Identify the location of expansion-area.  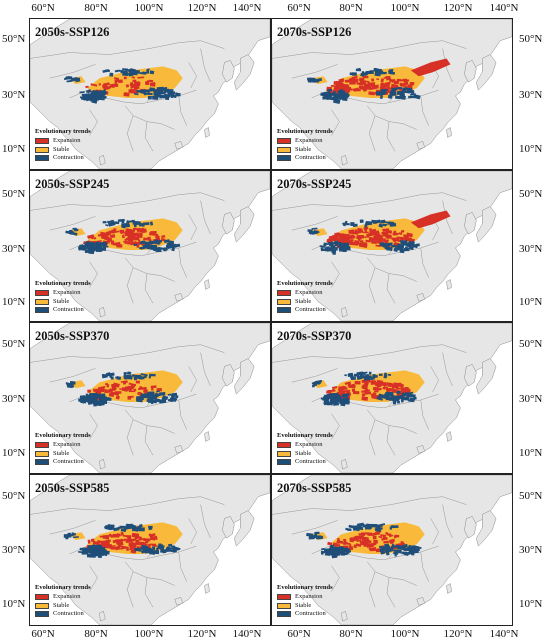
(430, 219).